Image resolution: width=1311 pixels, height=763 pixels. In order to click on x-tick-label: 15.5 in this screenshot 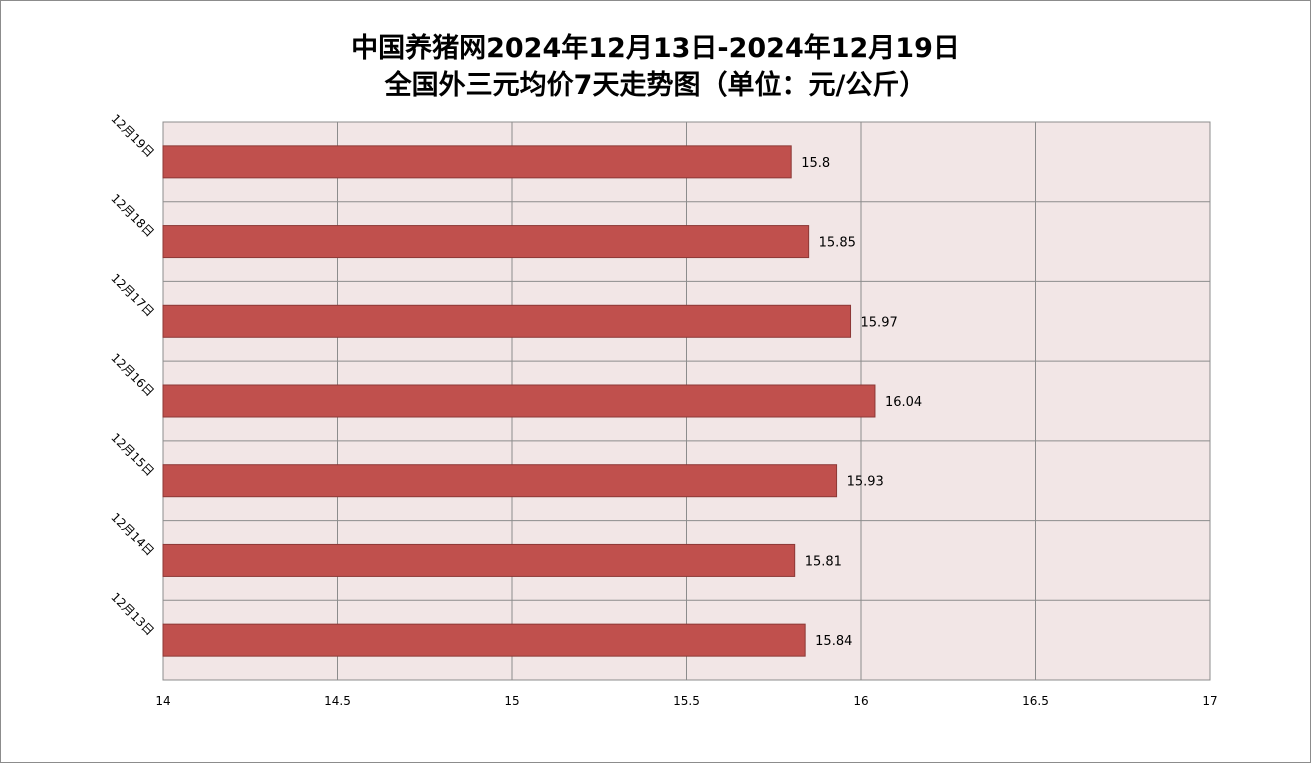, I will do `click(686, 701)`.